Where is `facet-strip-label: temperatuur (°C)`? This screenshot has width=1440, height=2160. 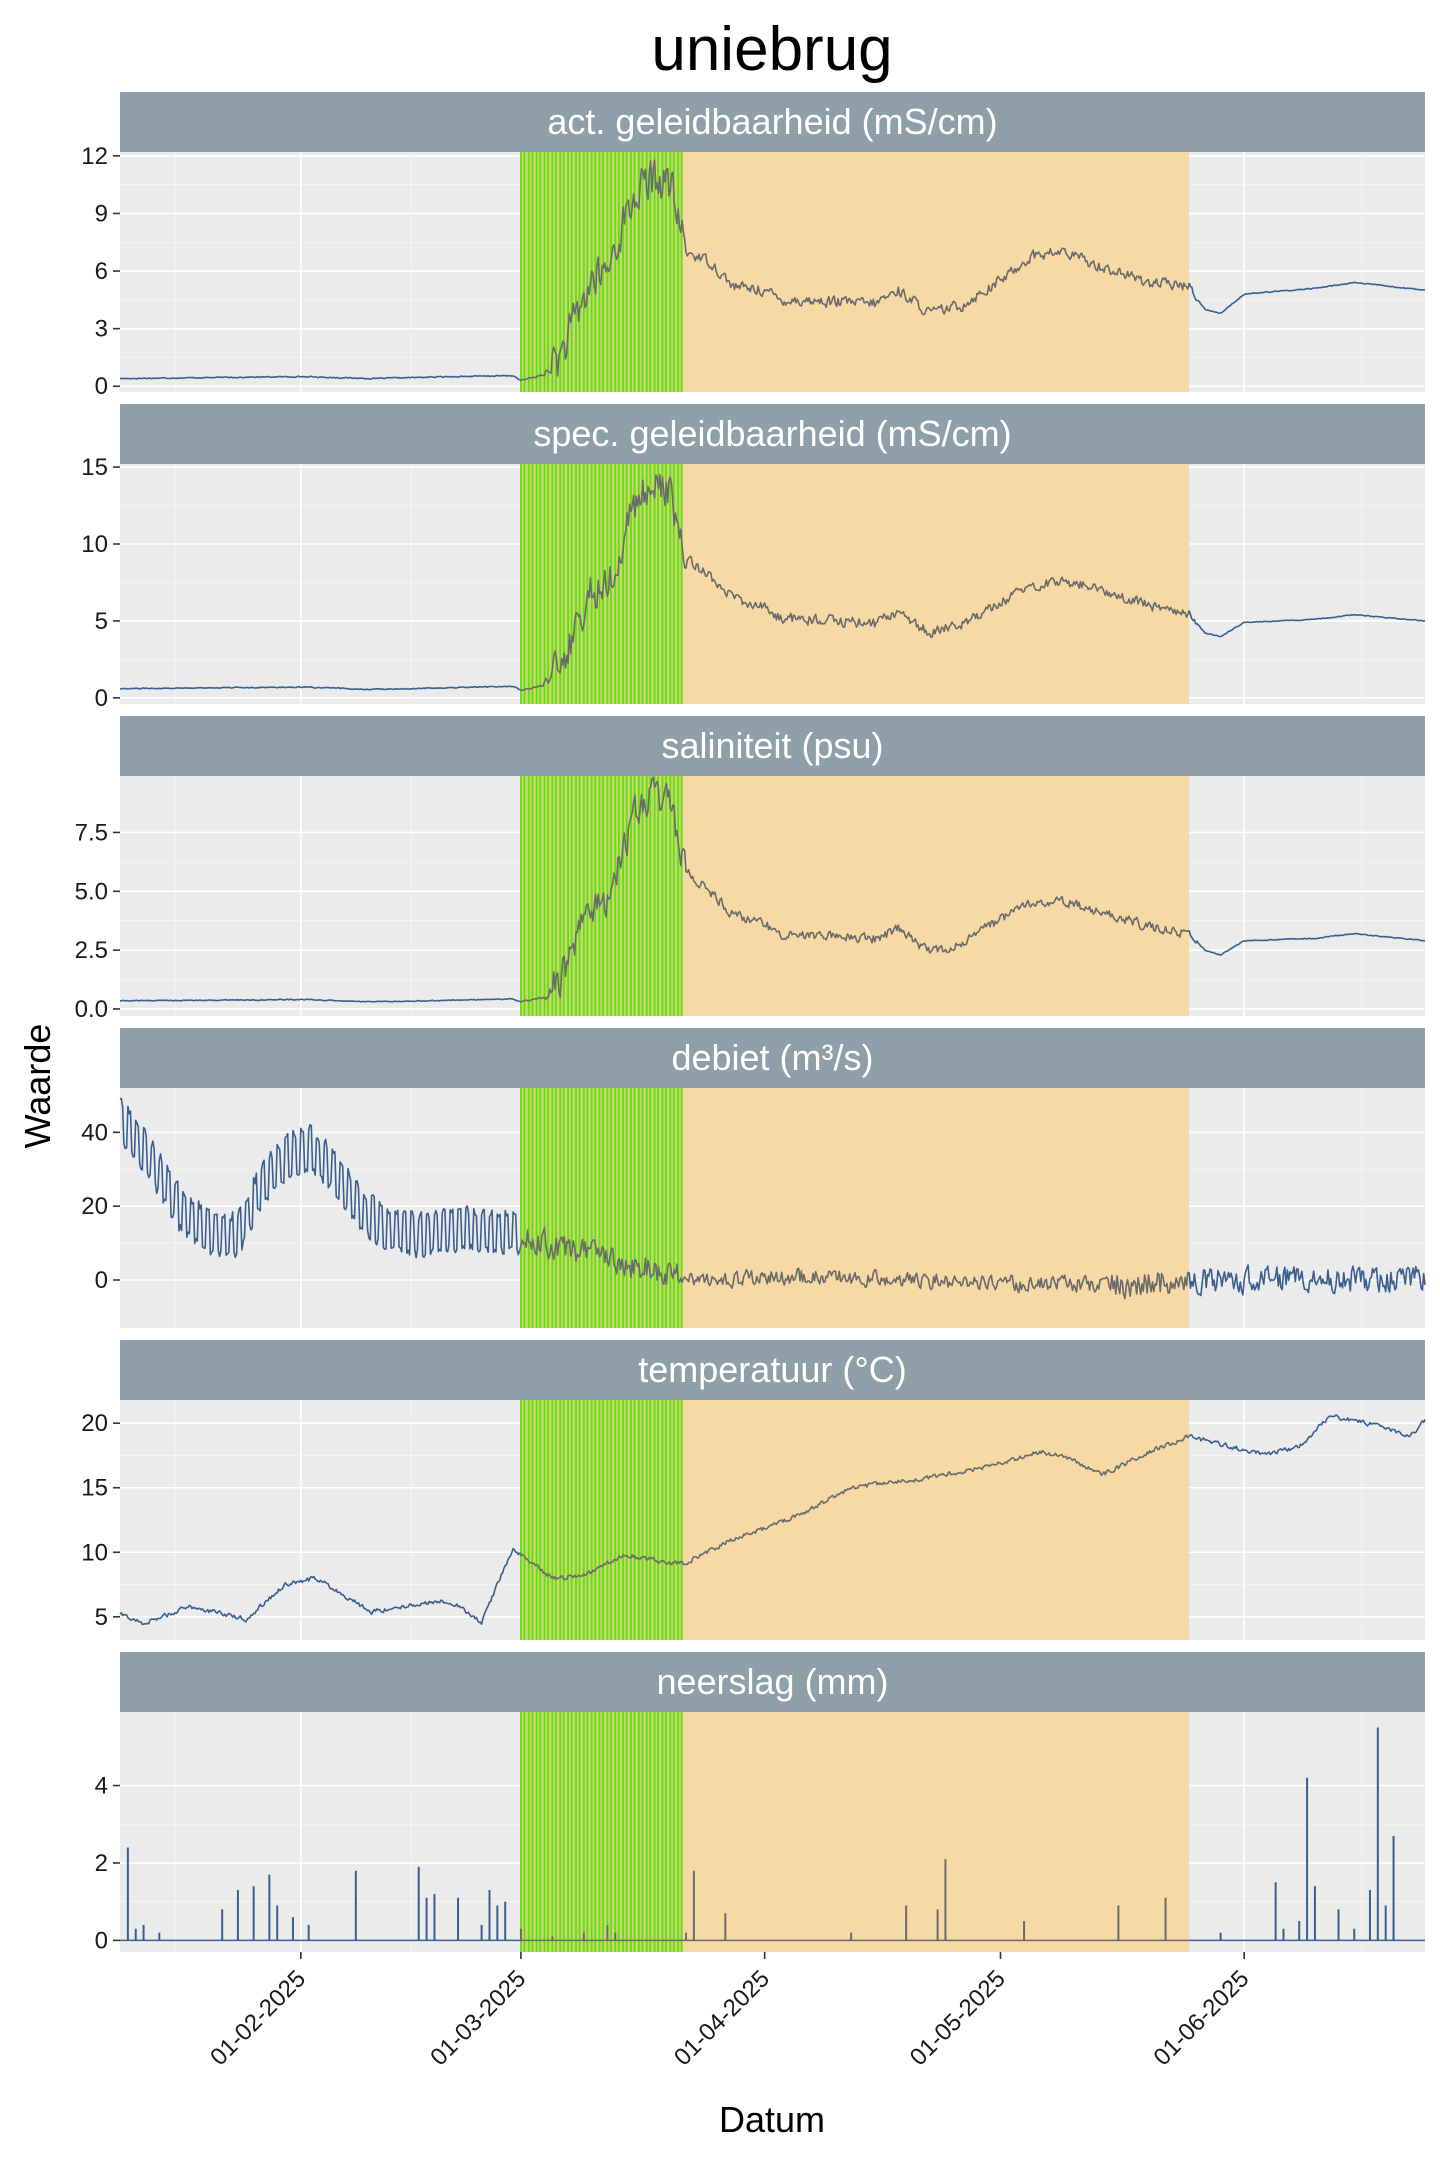
facet-strip-label: temperatuur (°C) is located at coordinates (772, 1369).